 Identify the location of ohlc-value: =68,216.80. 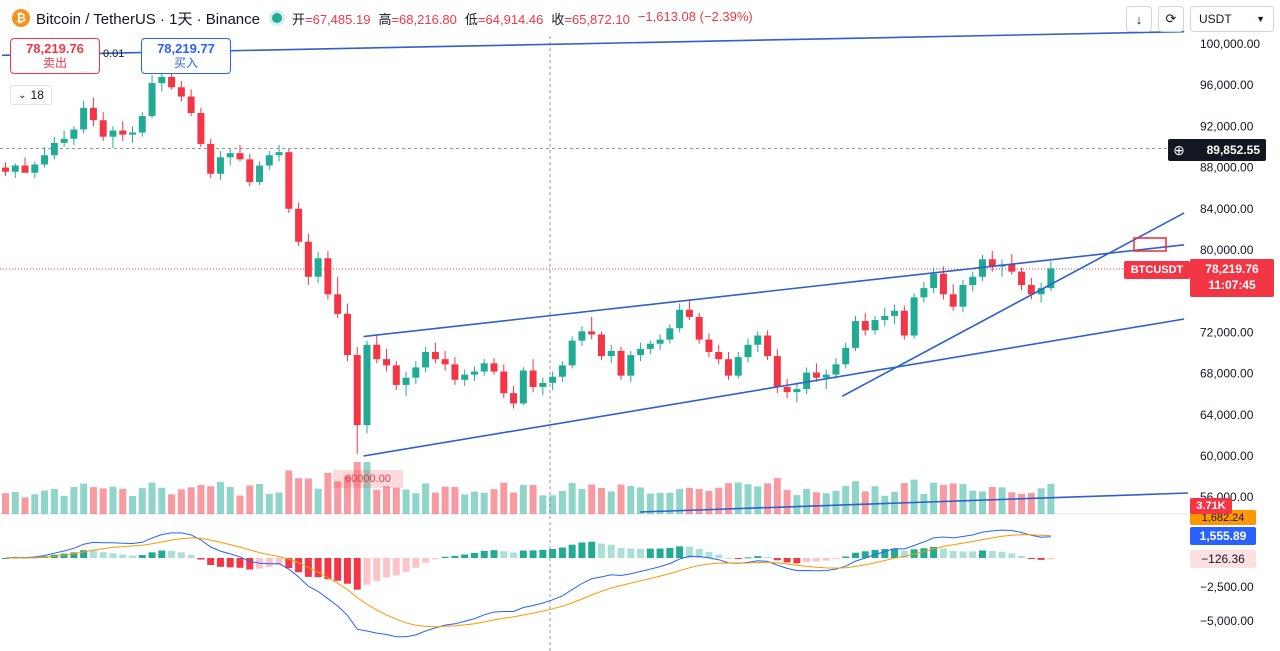
(424, 19).